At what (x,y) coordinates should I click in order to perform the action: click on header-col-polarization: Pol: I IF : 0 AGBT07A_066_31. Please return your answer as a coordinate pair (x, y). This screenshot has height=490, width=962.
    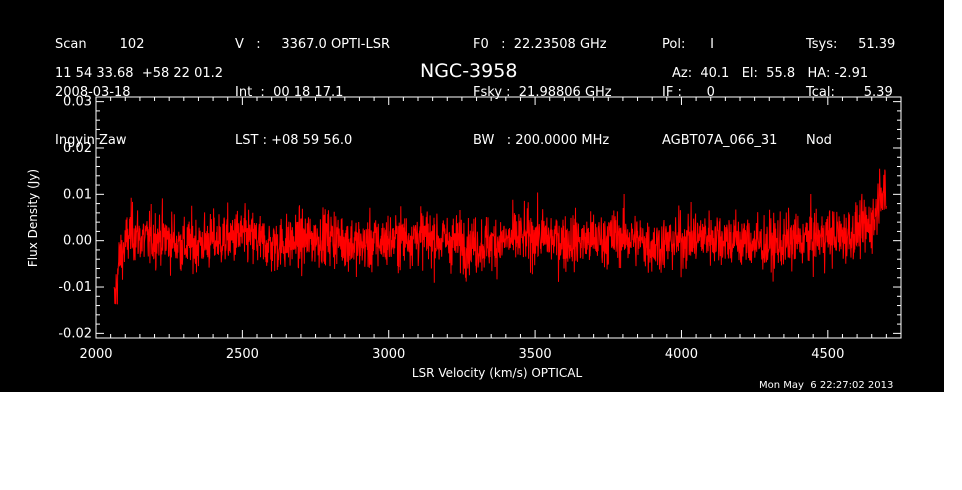
    Looking at the image, I should click on (719, 93).